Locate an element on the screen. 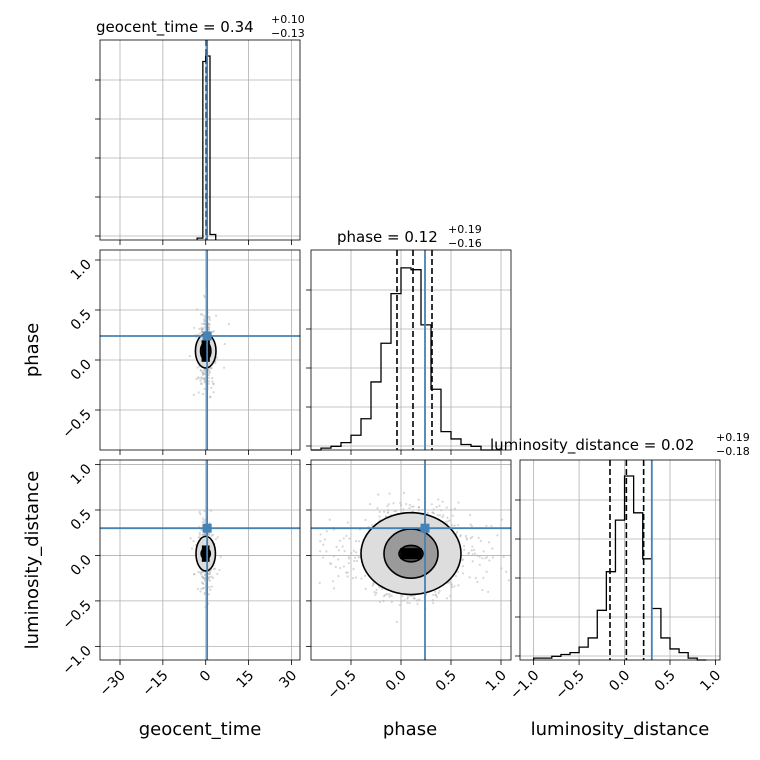 The height and width of the screenshot is (760, 760). panel-luminosity-distance-vs-phase: −0.5 0.0 0.5 1.0 is located at coordinates (429, 581).